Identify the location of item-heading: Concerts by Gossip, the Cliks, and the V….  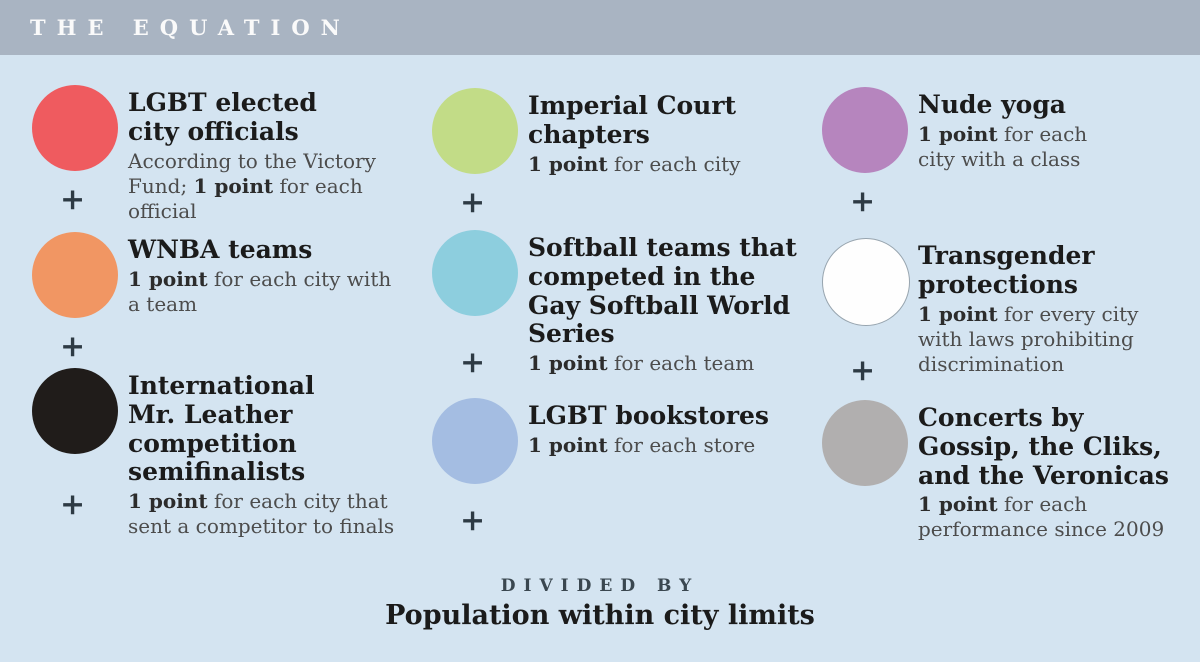
(1043, 446).